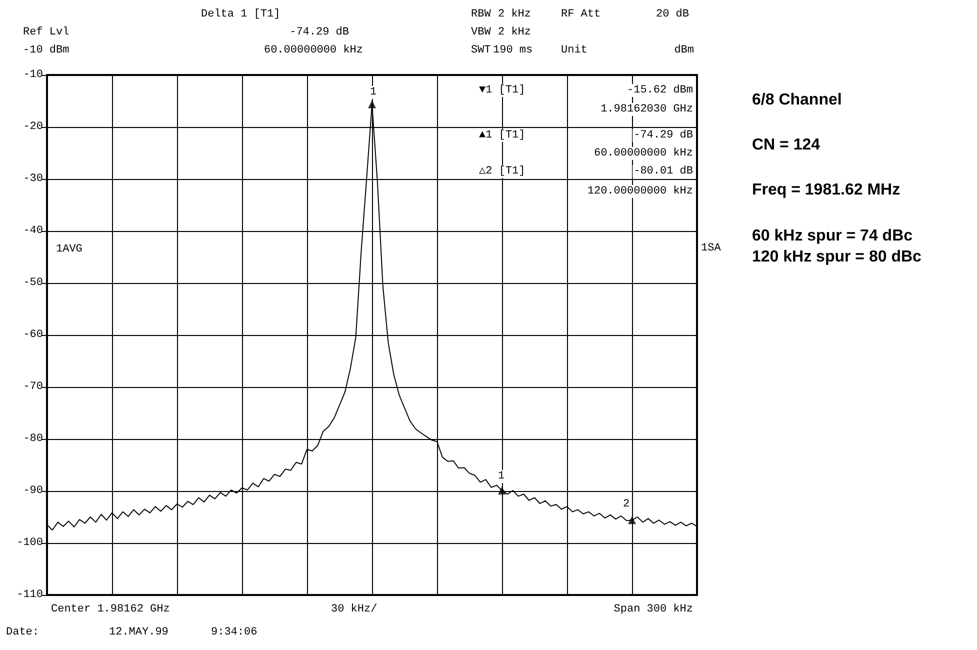 Image resolution: width=977 pixels, height=650 pixels. What do you see at coordinates (640, 192) in the screenshot?
I see `annotation: 120.00000000 kHz` at bounding box center [640, 192].